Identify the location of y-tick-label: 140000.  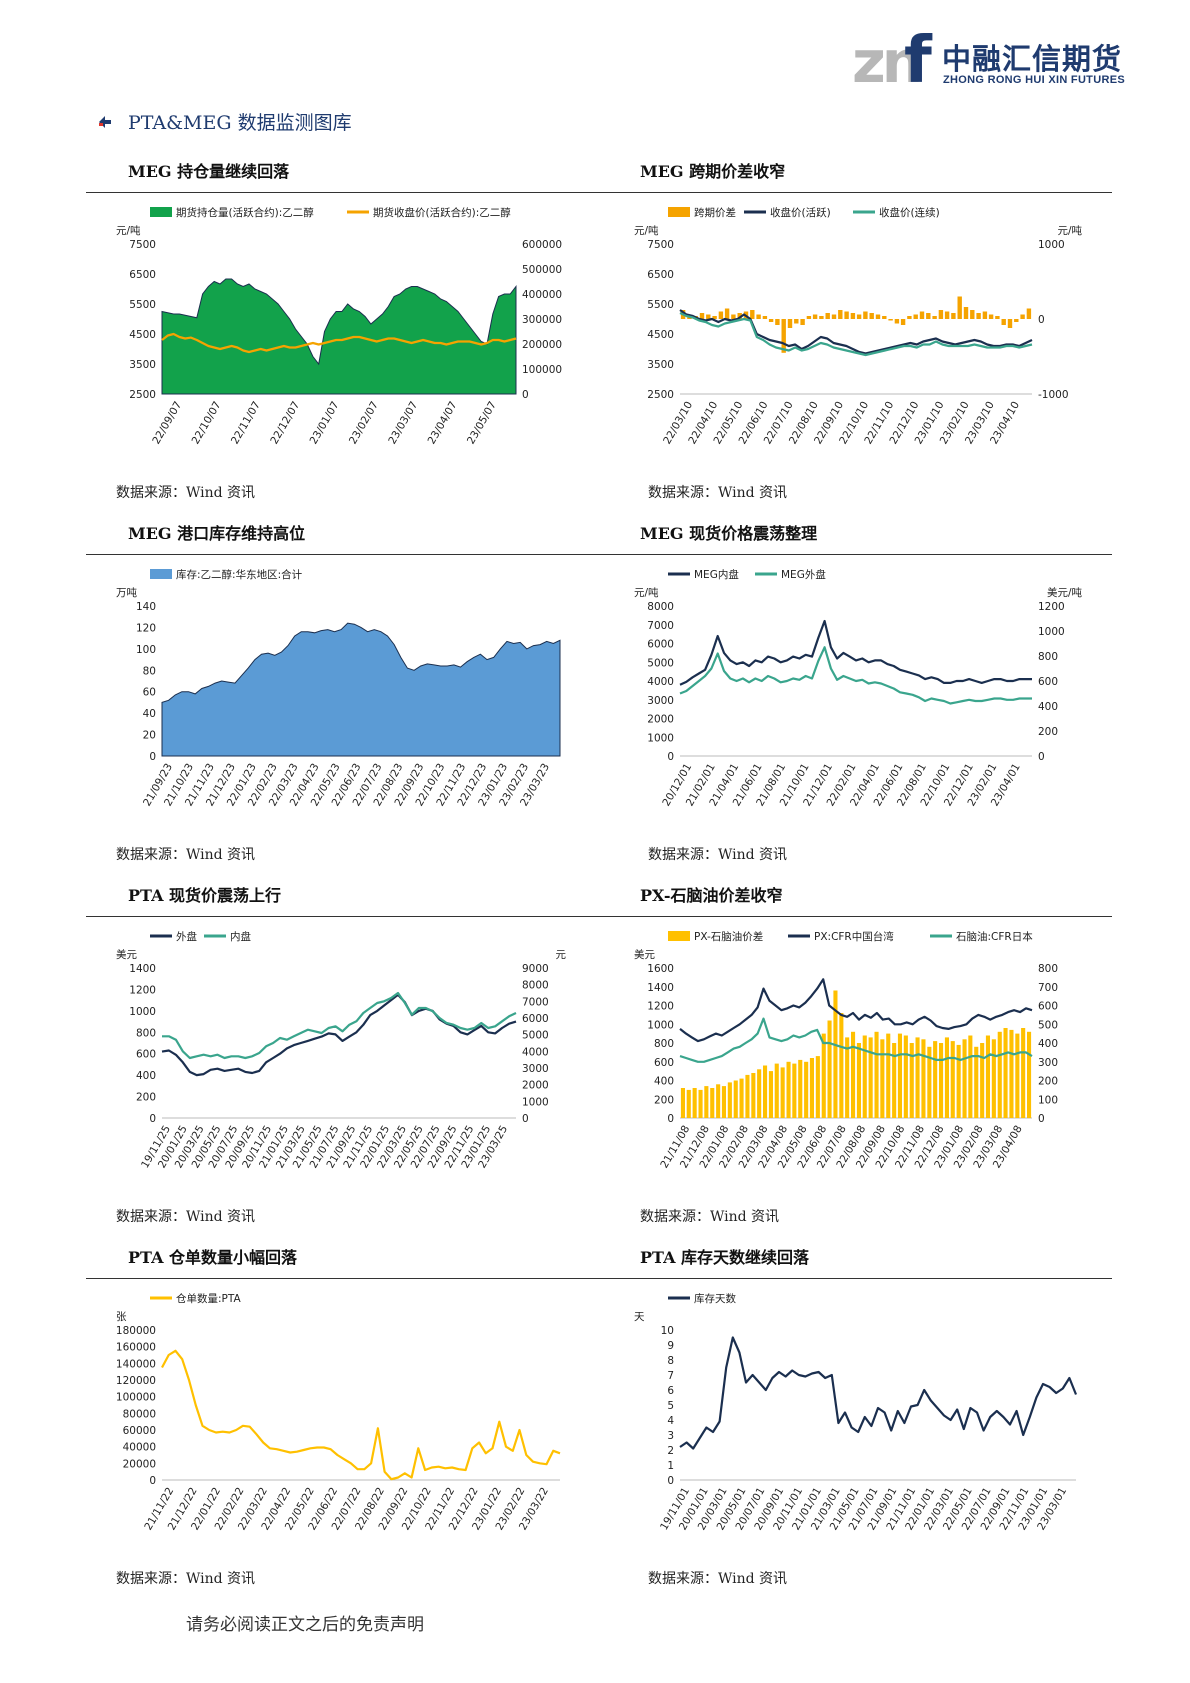
(136, 1364).